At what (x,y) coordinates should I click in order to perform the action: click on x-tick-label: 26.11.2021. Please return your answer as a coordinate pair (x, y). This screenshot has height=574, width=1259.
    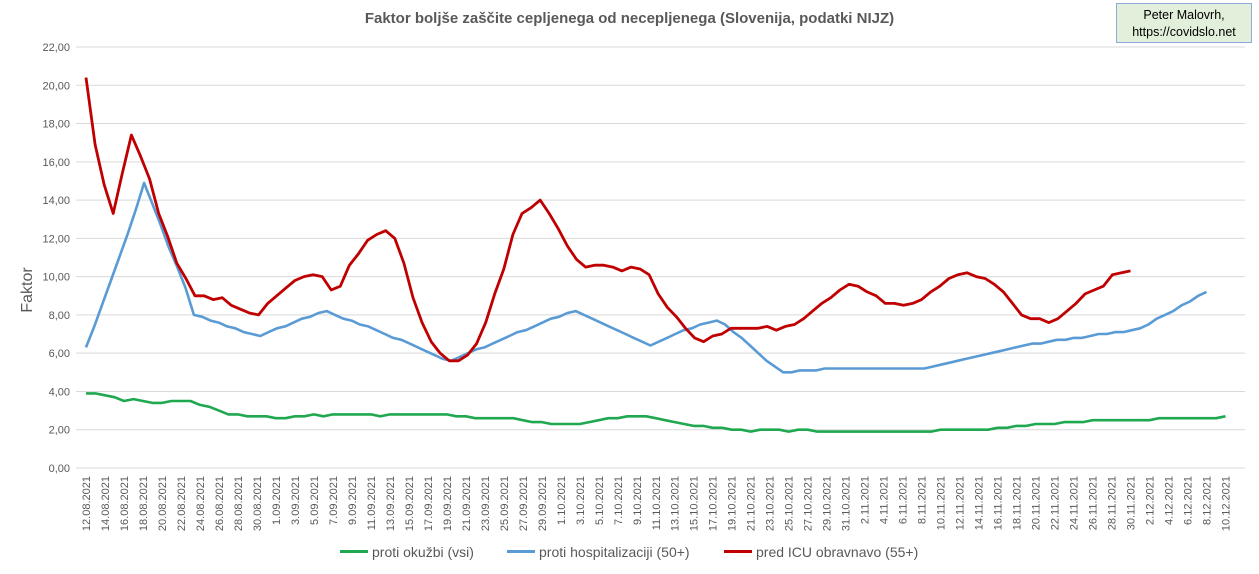
    Looking at the image, I should click on (1094, 503).